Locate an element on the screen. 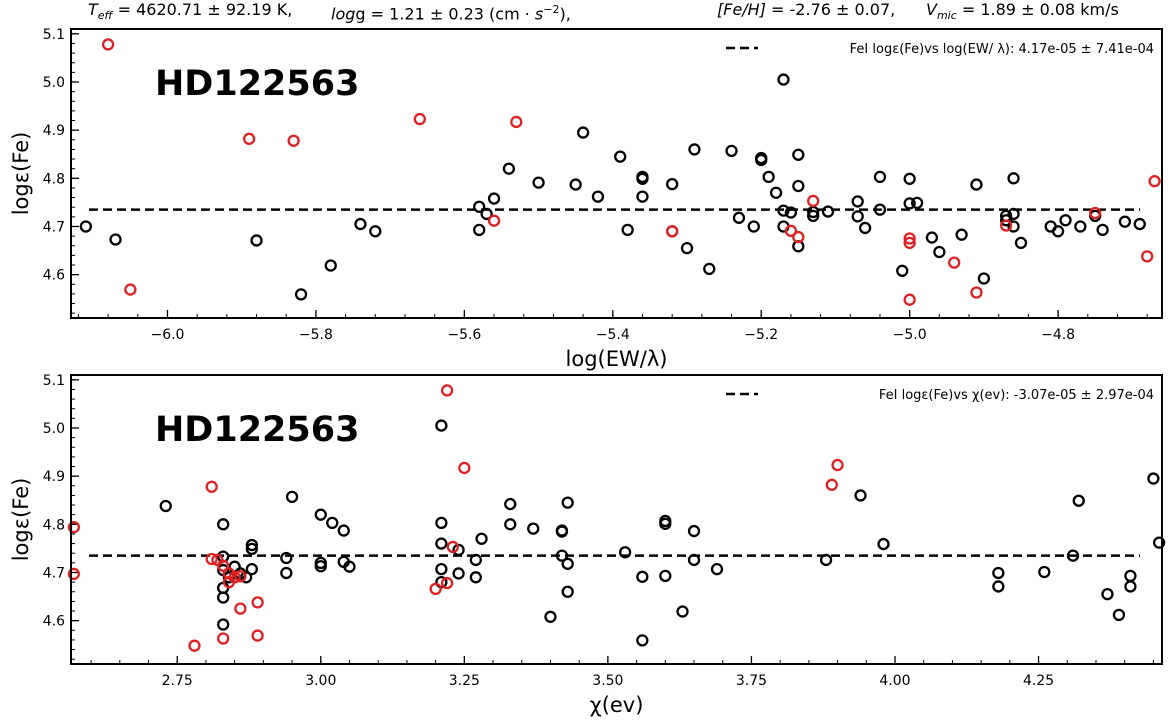 The image size is (1172, 725). logg-label: logg = 1.21 ± 0.23 (cm · s−2), is located at coordinates (451, 13).